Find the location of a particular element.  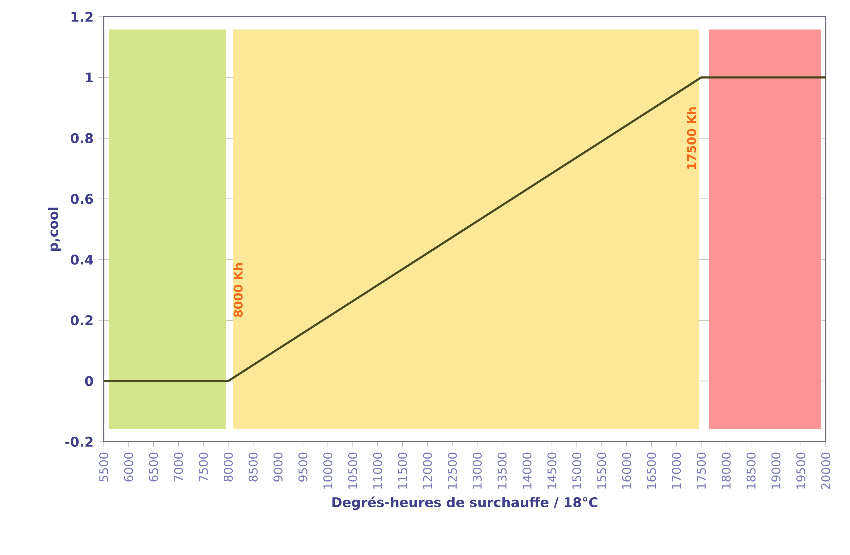

y-tick-label: 0 is located at coordinates (89, 381).